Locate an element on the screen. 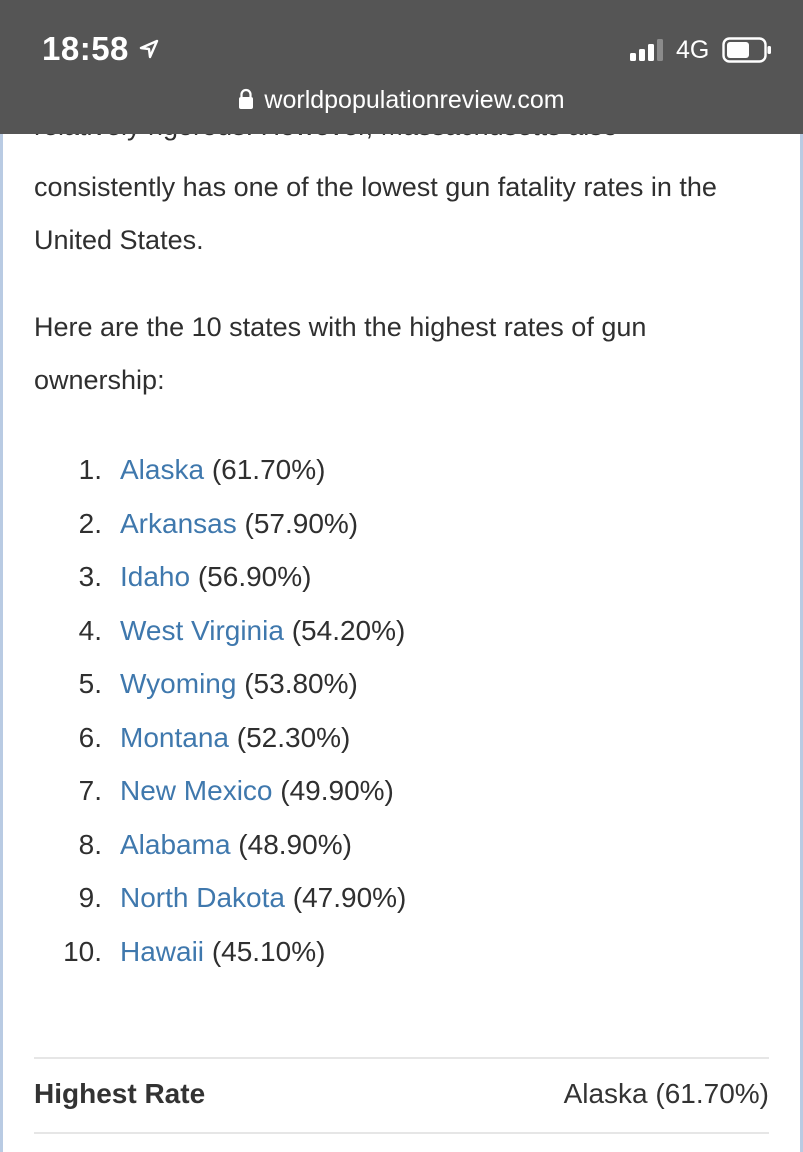 The width and height of the screenshot is (803, 1152). highest-rate-row: Highest Rate Alaska (61.70%) is located at coordinates (401, 1097).